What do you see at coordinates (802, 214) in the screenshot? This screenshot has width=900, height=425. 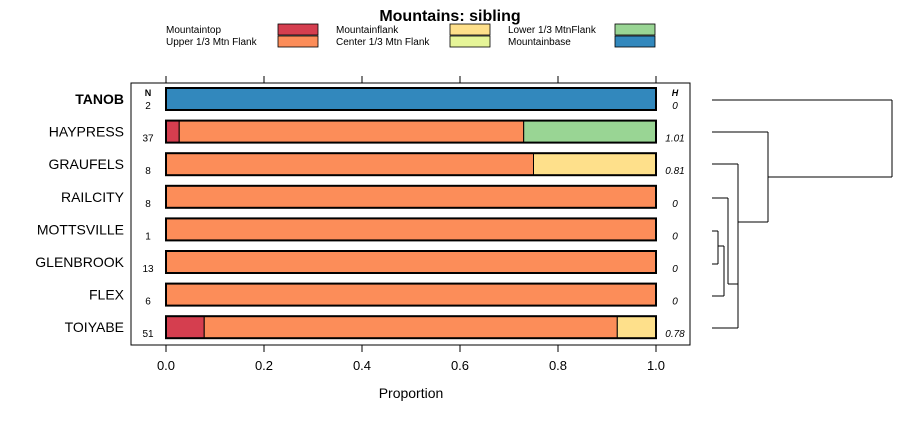 I see `dendrogram` at bounding box center [802, 214].